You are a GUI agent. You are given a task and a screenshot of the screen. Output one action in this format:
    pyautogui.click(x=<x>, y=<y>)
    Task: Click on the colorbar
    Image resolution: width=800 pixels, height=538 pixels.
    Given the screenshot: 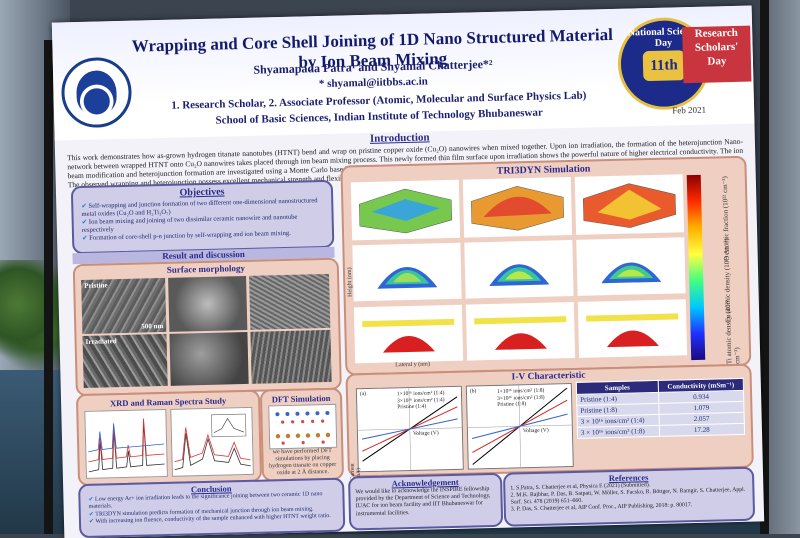 What is the action you would take?
    pyautogui.click(x=696, y=267)
    